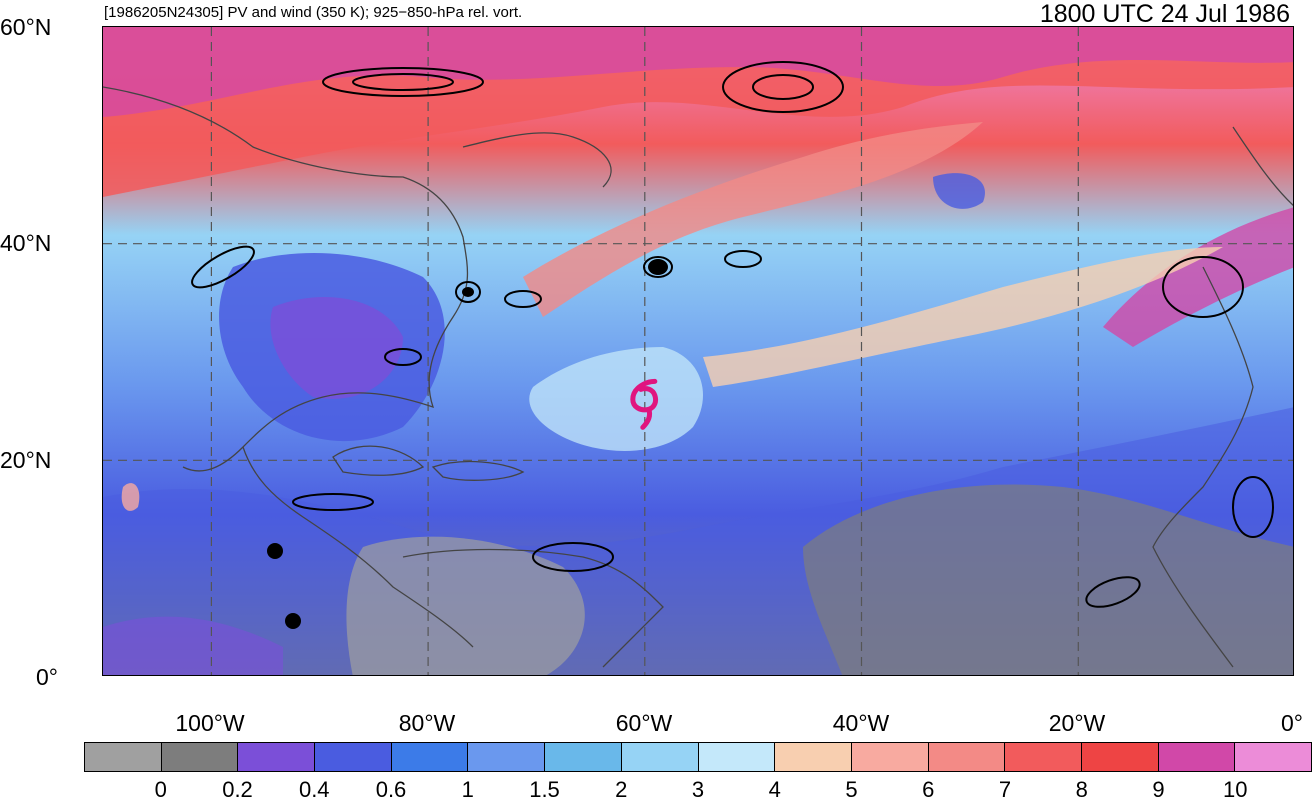 Image resolution: width=1312 pixels, height=804 pixels. Describe the element at coordinates (1235, 789) in the screenshot. I see `colorbar-tick-label: 10` at that location.